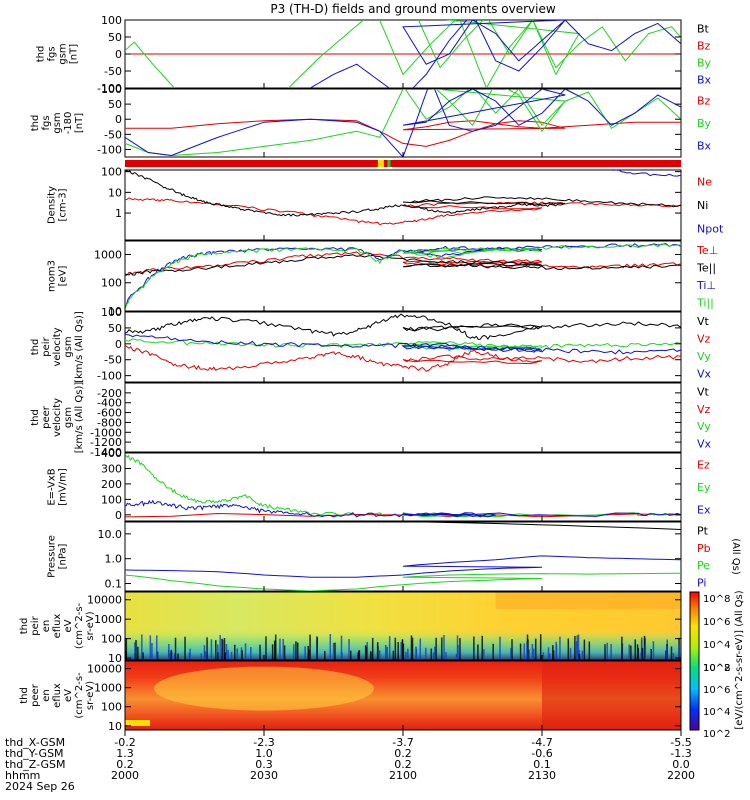  I want to click on y-axis-label: velocity, so click(57, 346).